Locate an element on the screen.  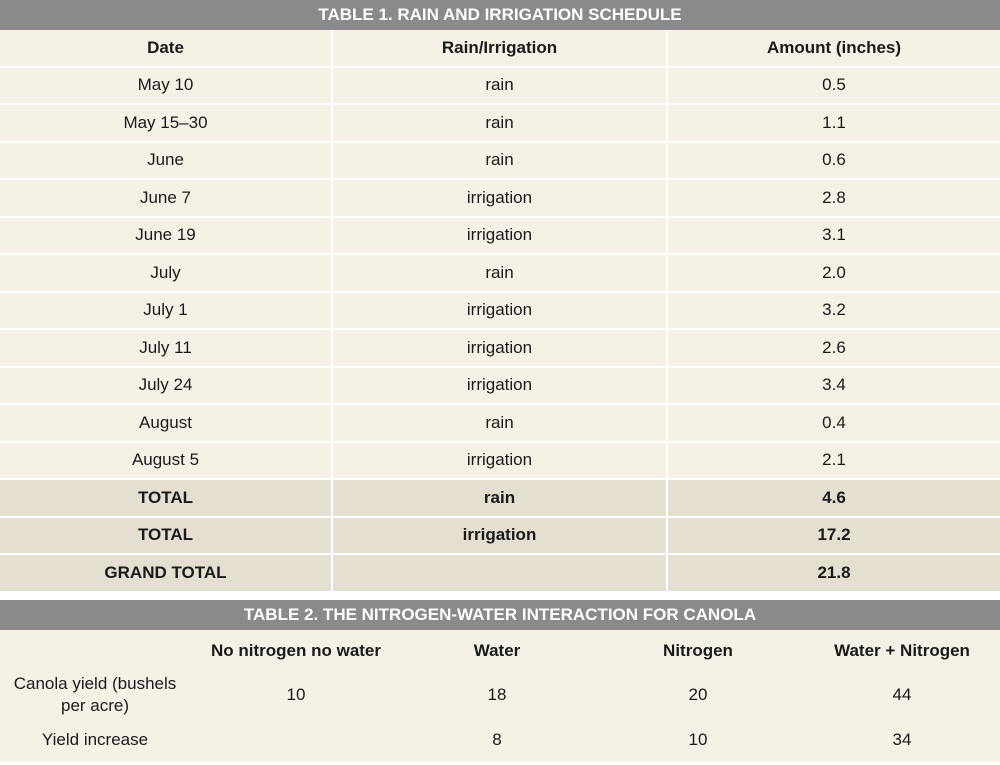
total-row: TOTAL irrigation 17.2 is located at coordinates (500, 535).